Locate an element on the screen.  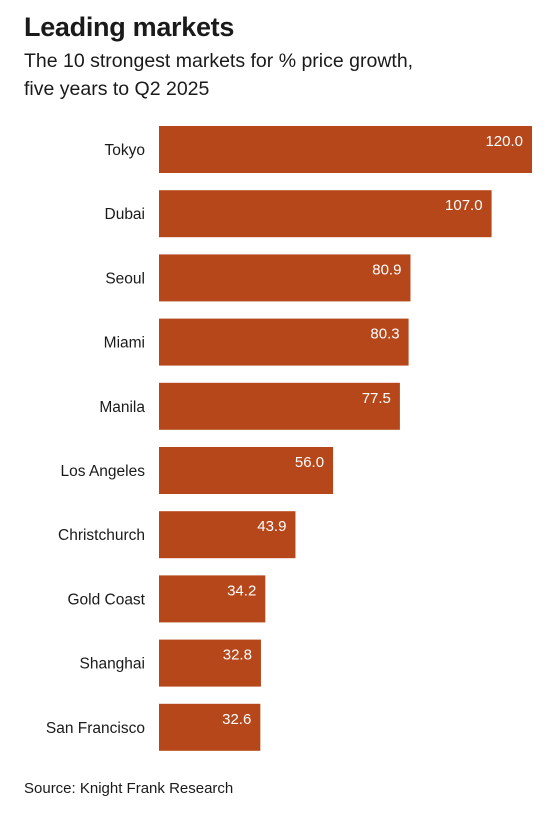
value-label: 56.0 is located at coordinates (309, 462).